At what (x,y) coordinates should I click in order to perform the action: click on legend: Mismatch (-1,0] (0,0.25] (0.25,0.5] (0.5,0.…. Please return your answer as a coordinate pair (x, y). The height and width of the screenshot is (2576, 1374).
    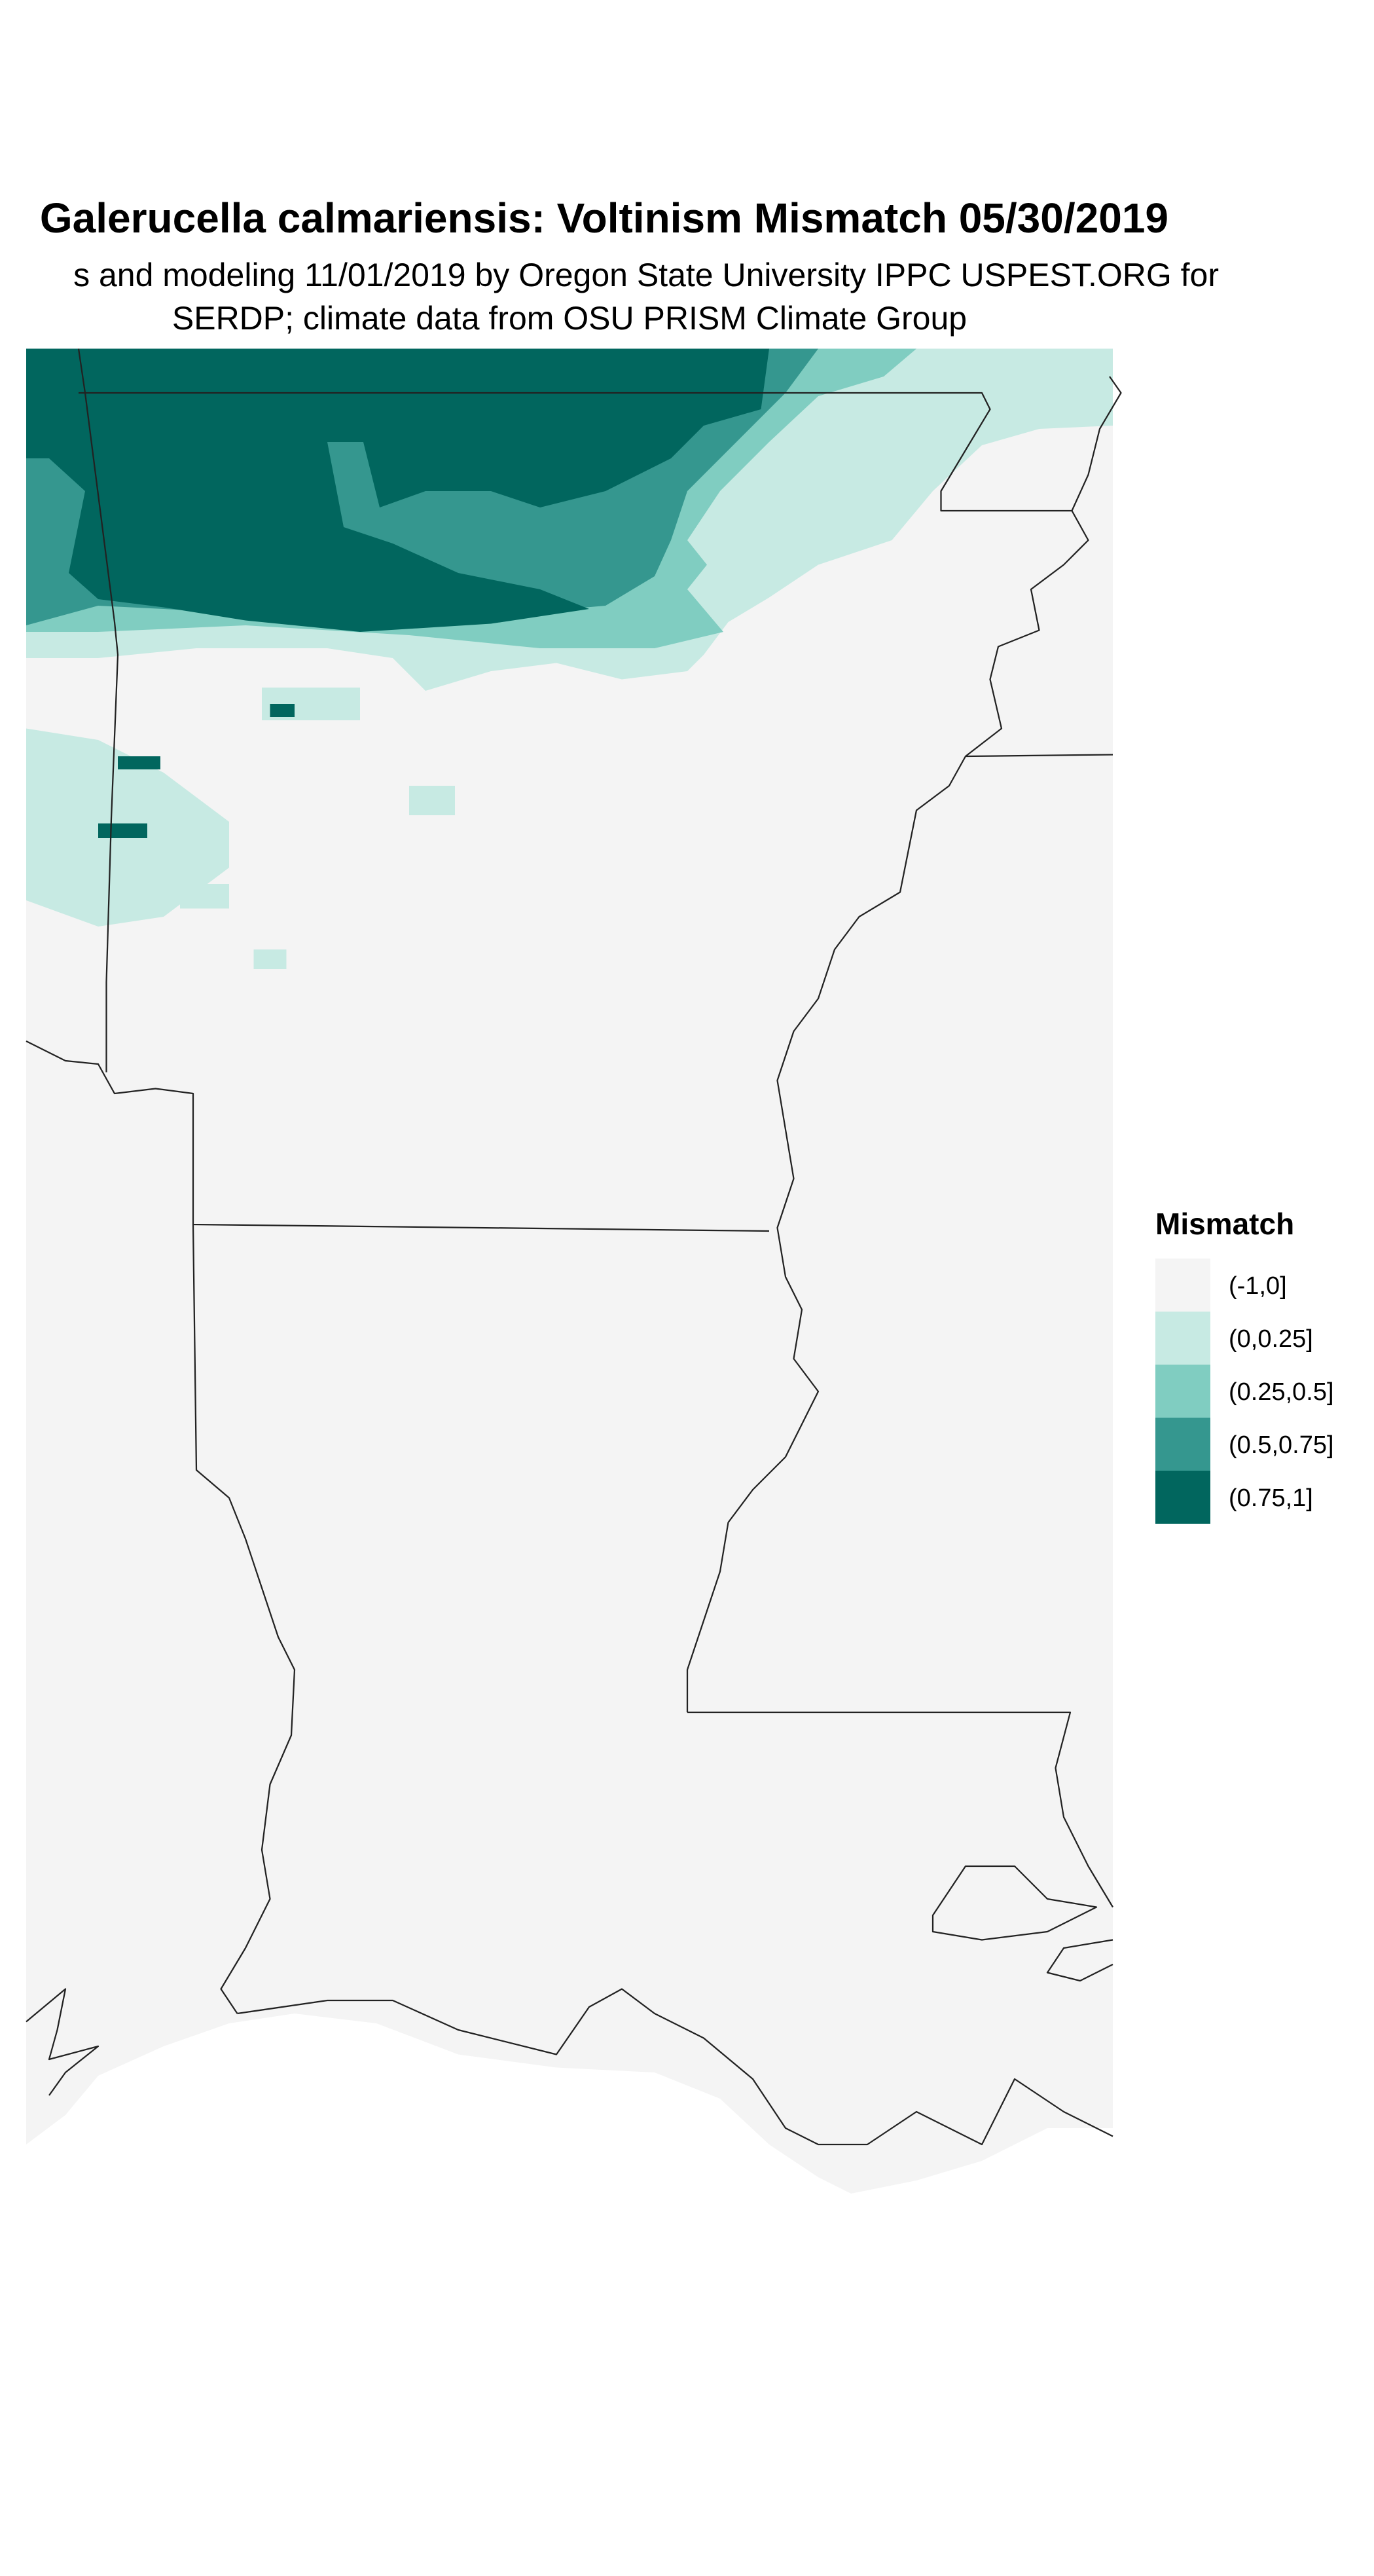
    Looking at the image, I should click on (1245, 1365).